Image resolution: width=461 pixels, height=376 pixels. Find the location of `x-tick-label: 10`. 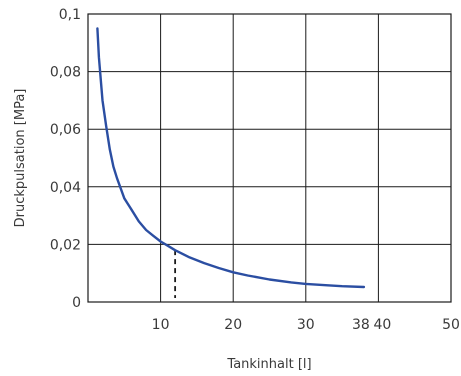

x-tick-label: 10 is located at coordinates (161, 325).